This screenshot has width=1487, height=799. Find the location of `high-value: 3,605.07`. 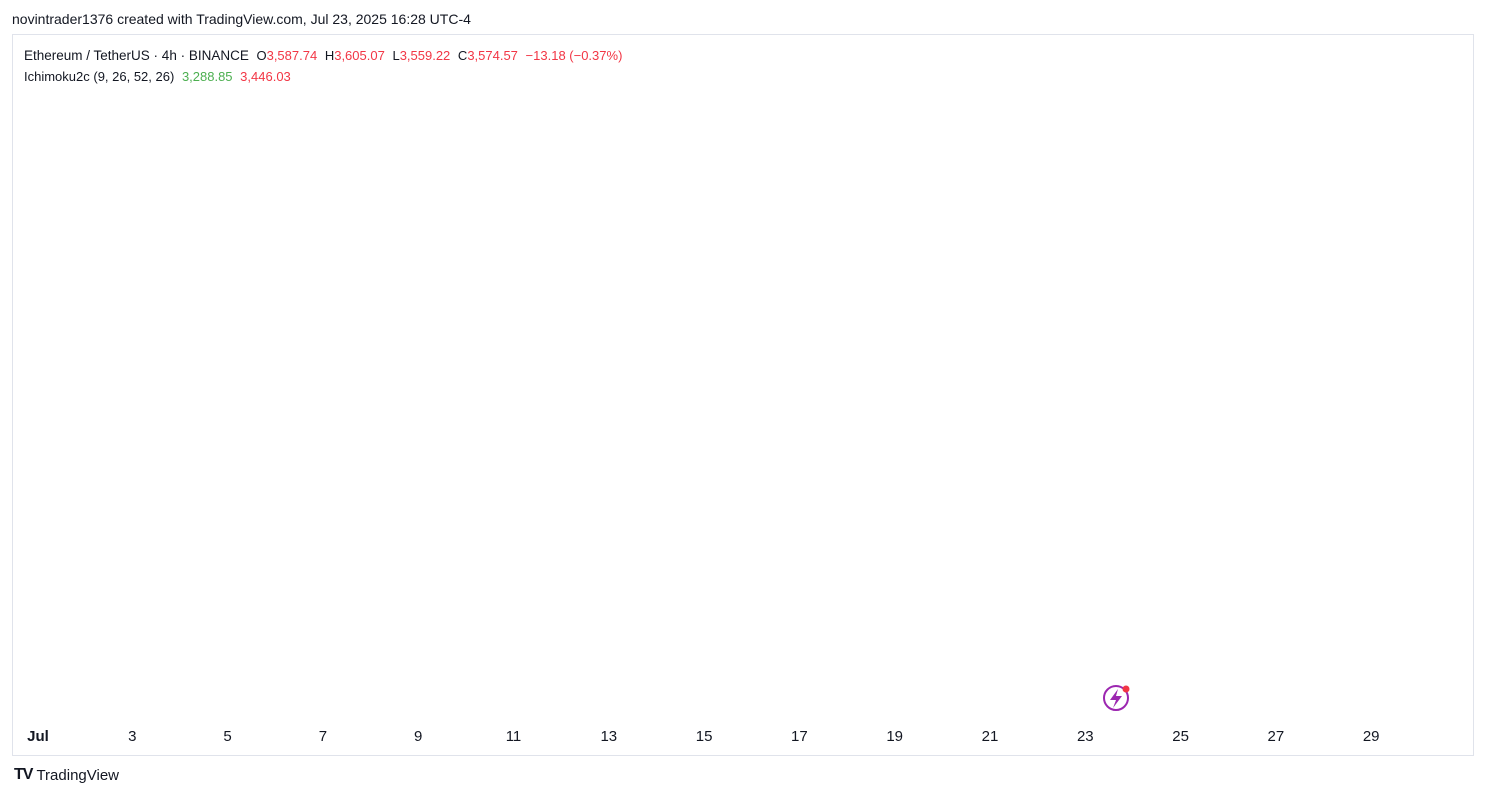

high-value: 3,605.07 is located at coordinates (359, 55).